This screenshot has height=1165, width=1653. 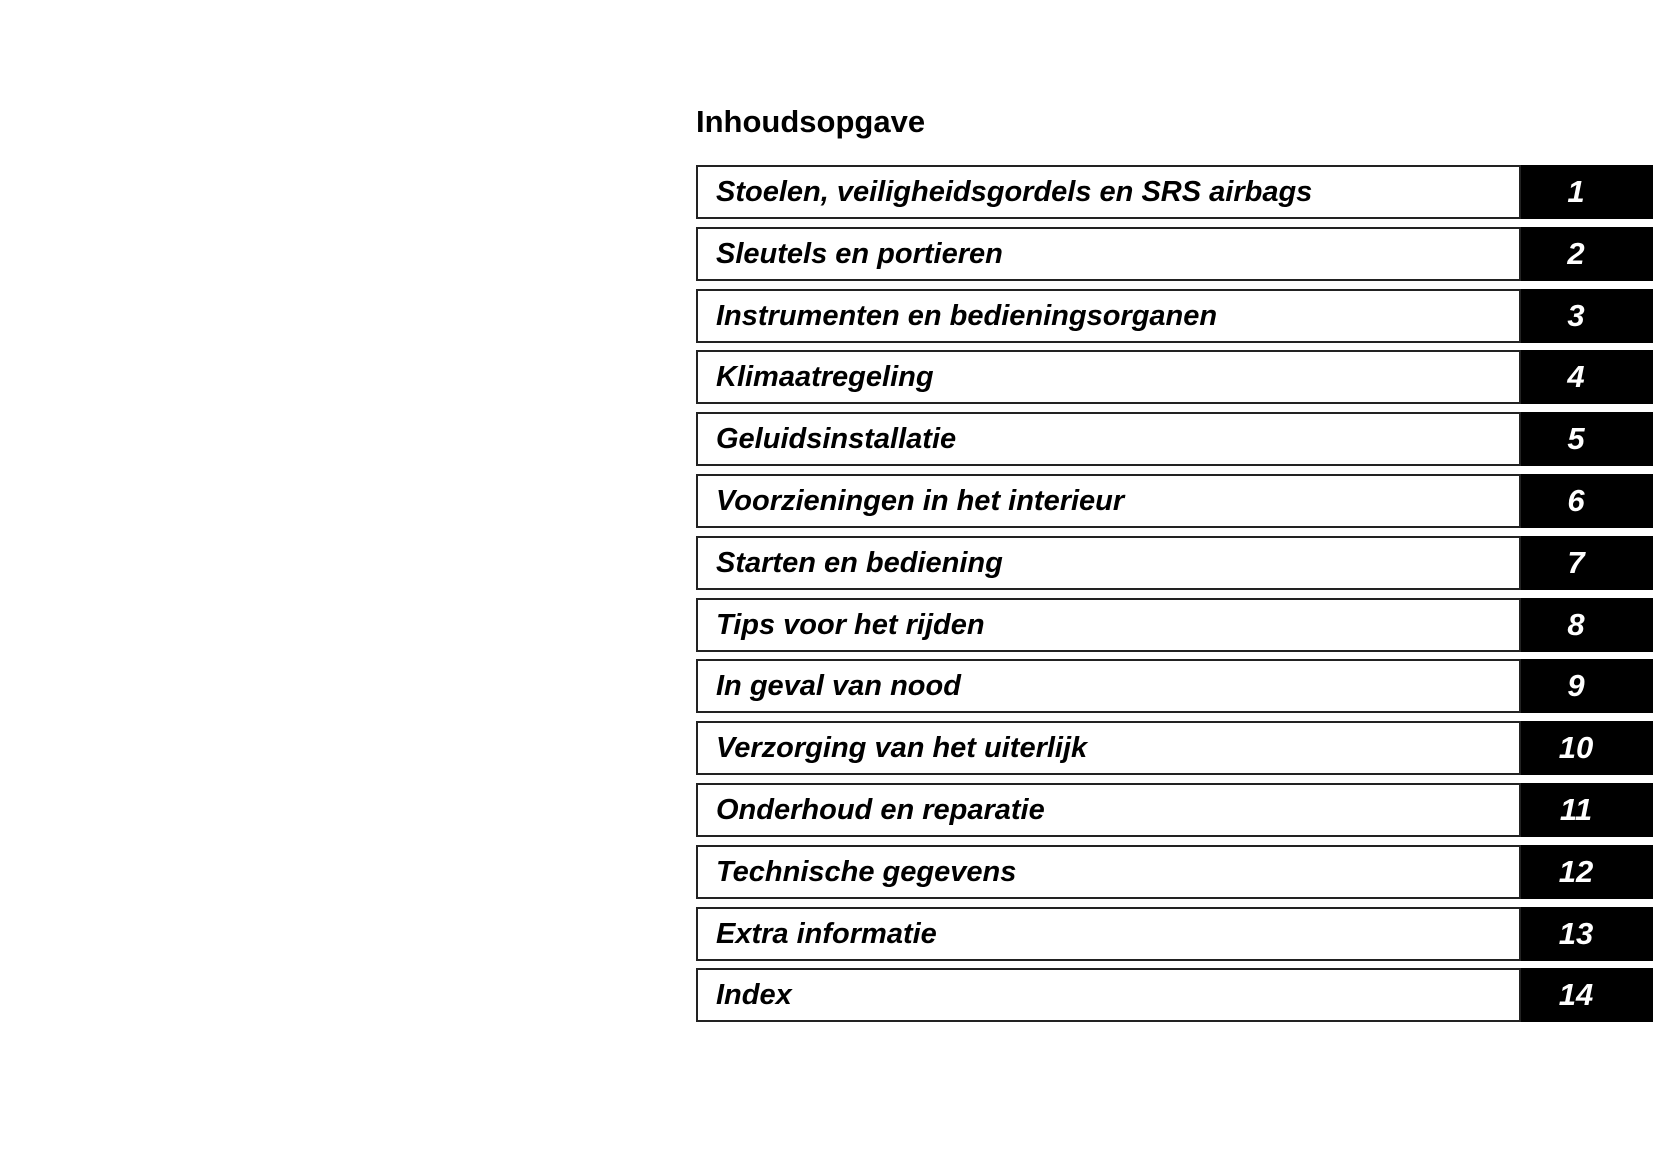 I want to click on chapter-title: Instrumenten en bedieningsorganen, so click(x=967, y=315).